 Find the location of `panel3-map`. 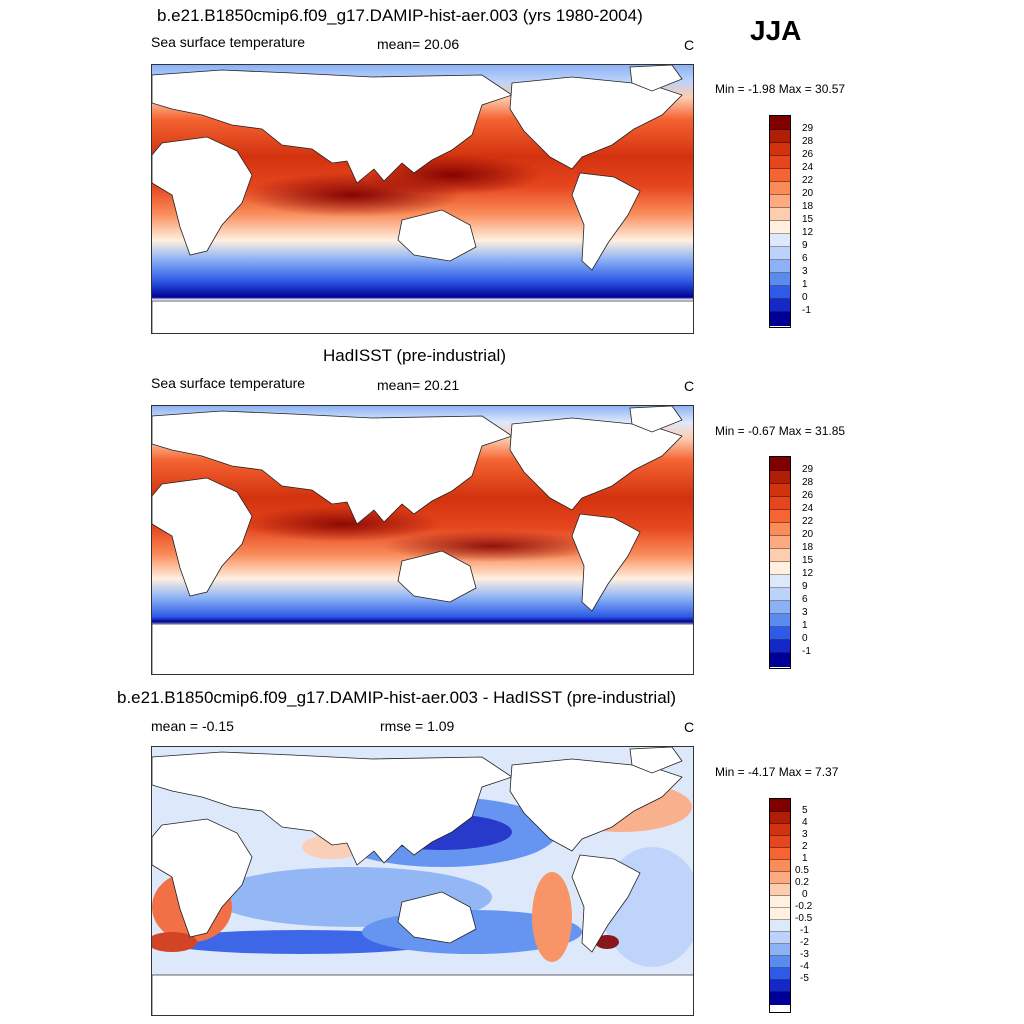

panel3-map is located at coordinates (422, 881).